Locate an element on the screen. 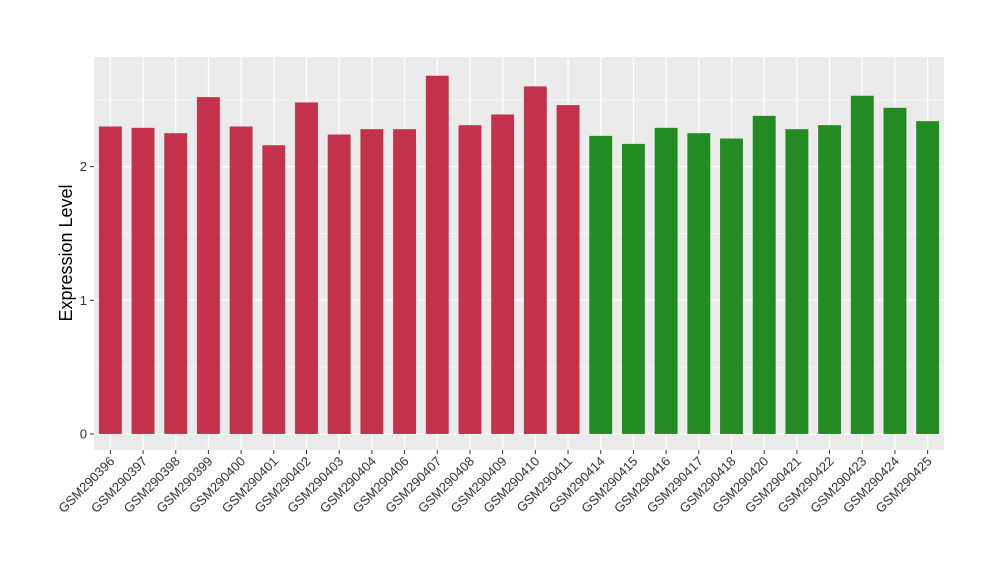 This screenshot has width=1000, height=580. bar-GSM290411 is located at coordinates (568, 269).